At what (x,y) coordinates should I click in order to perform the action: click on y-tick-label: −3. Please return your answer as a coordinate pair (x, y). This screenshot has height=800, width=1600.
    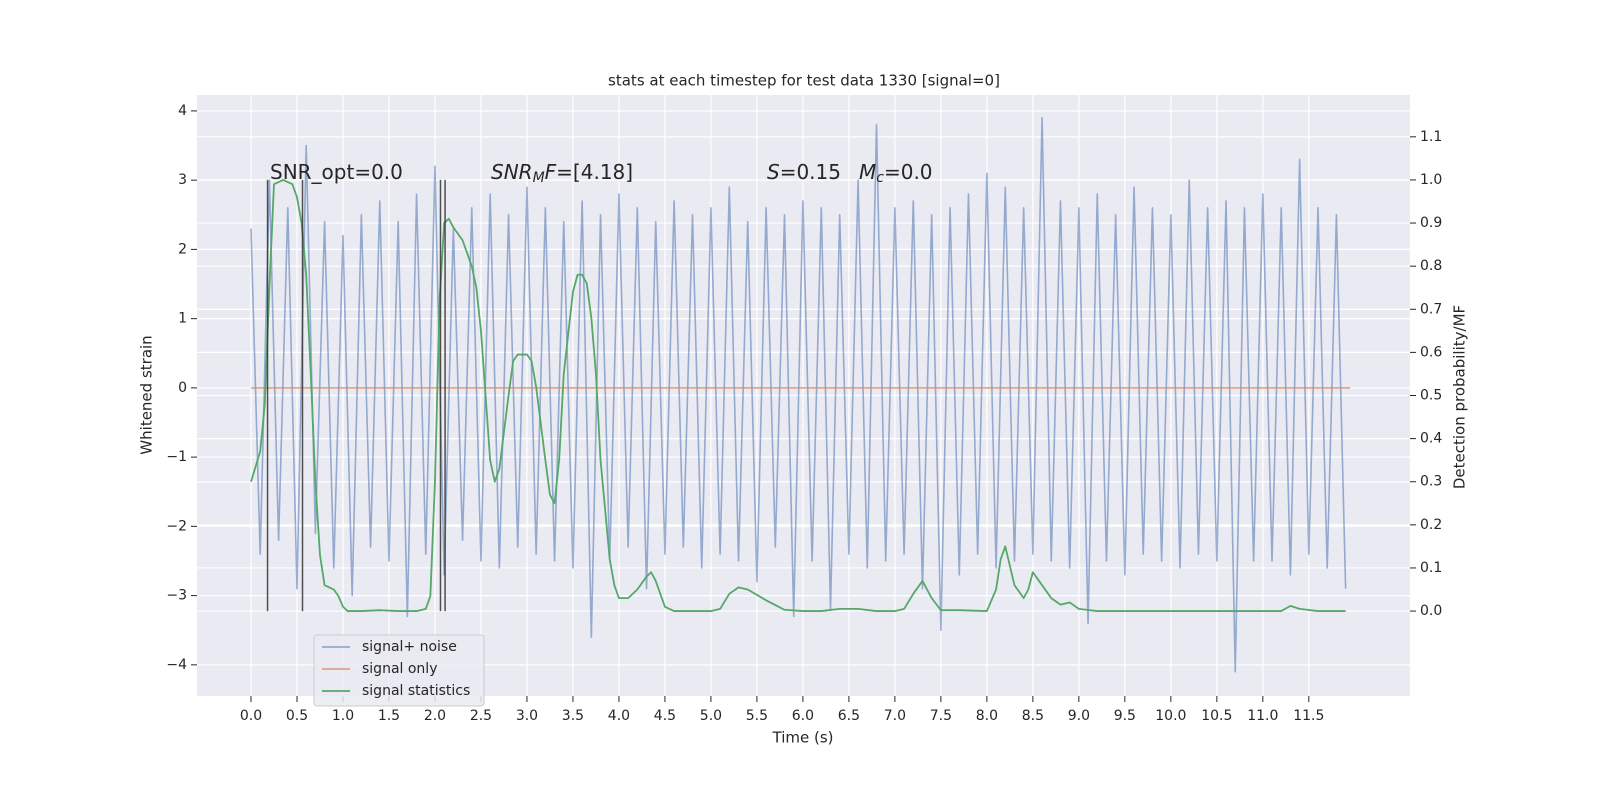
    Looking at the image, I should click on (176, 596).